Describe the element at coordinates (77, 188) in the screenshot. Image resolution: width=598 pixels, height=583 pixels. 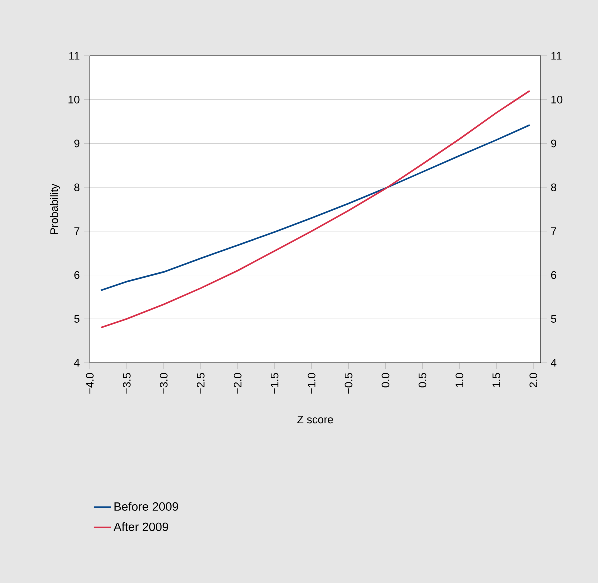
I see `y-tick-label: 8` at that location.